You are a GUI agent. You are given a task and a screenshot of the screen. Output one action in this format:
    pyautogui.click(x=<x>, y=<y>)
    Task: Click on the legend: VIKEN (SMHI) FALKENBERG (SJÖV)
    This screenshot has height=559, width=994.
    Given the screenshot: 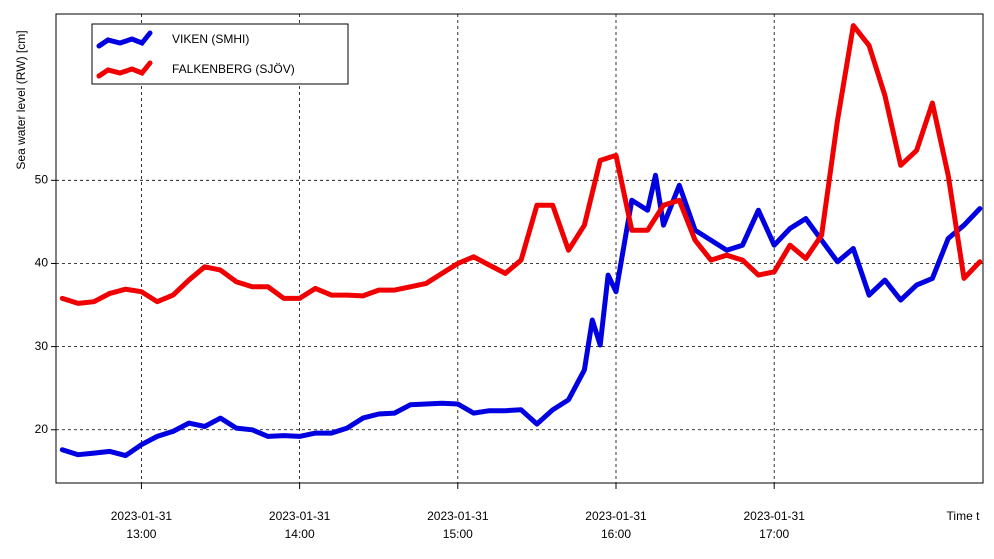 What is the action you would take?
    pyautogui.click(x=220, y=54)
    